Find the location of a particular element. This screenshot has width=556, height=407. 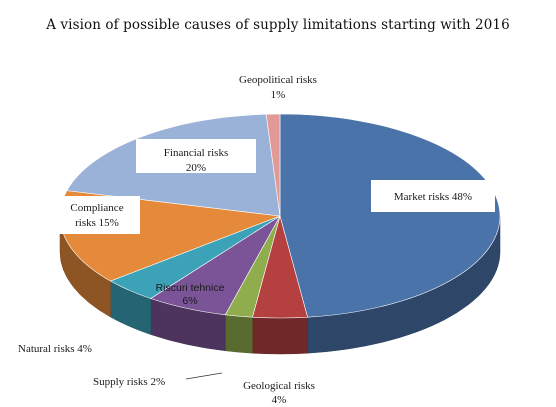

compliance-label-box is located at coordinates (97, 215).